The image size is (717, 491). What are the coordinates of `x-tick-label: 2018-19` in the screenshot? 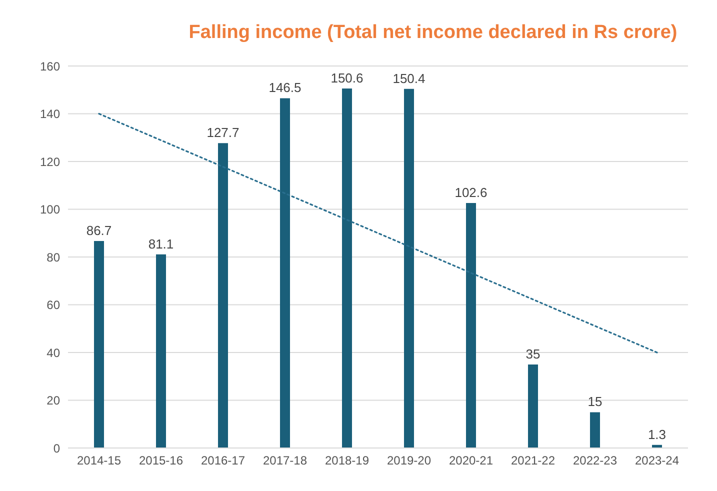 It's located at (347, 461).